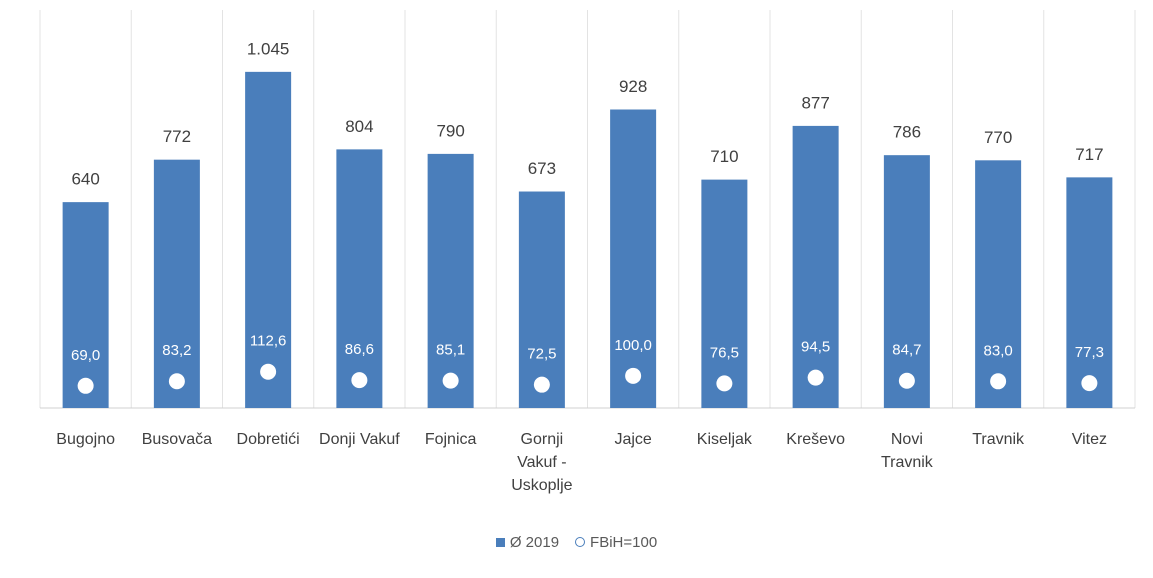 This screenshot has width=1153, height=578. I want to click on index-label: 112,6, so click(268, 341).